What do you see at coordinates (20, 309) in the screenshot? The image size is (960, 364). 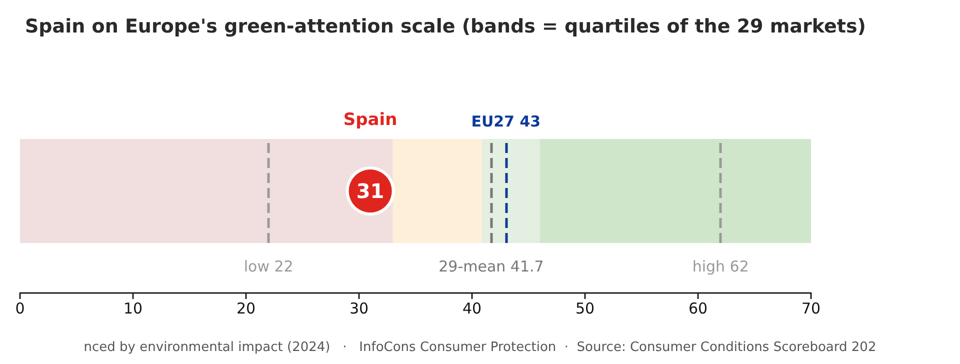 I see `x-tick-label: 0` at bounding box center [20, 309].